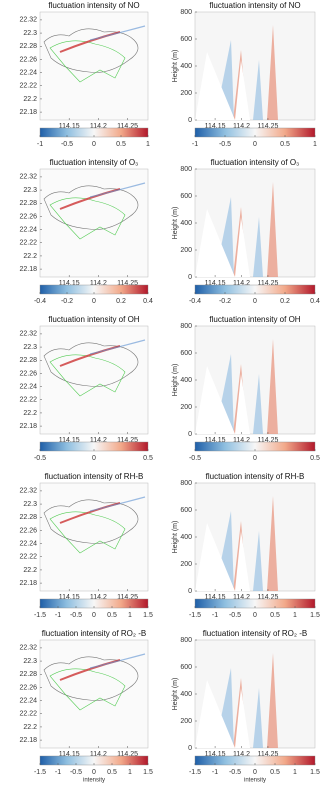 The height and width of the screenshot is (790, 320). I want to click on plot-area, so click(94, 223).